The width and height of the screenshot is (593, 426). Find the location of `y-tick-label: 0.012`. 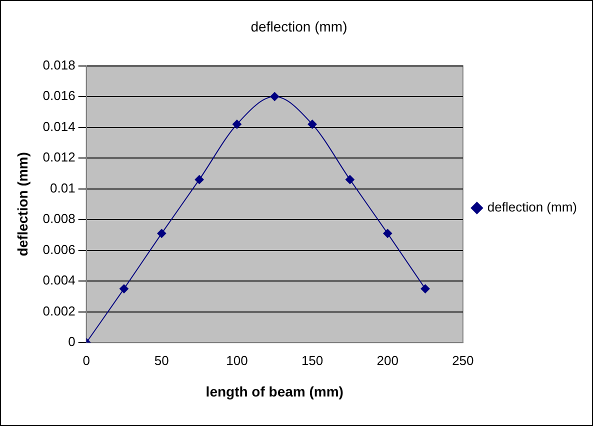

y-tick-label: 0.012 is located at coordinates (59, 157).